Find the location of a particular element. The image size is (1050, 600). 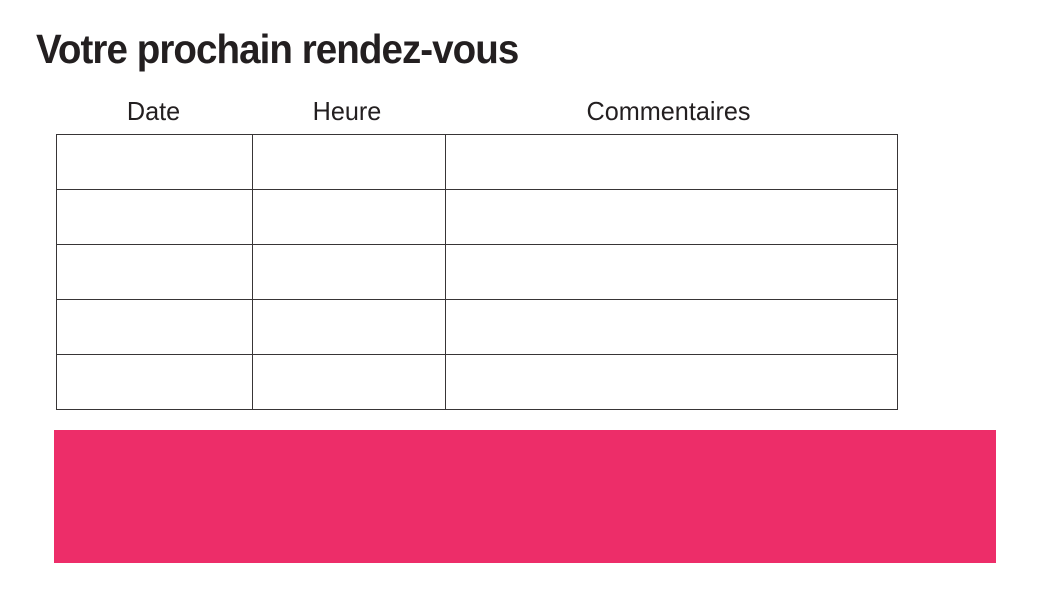

column-header-date: Date is located at coordinates (153, 110).